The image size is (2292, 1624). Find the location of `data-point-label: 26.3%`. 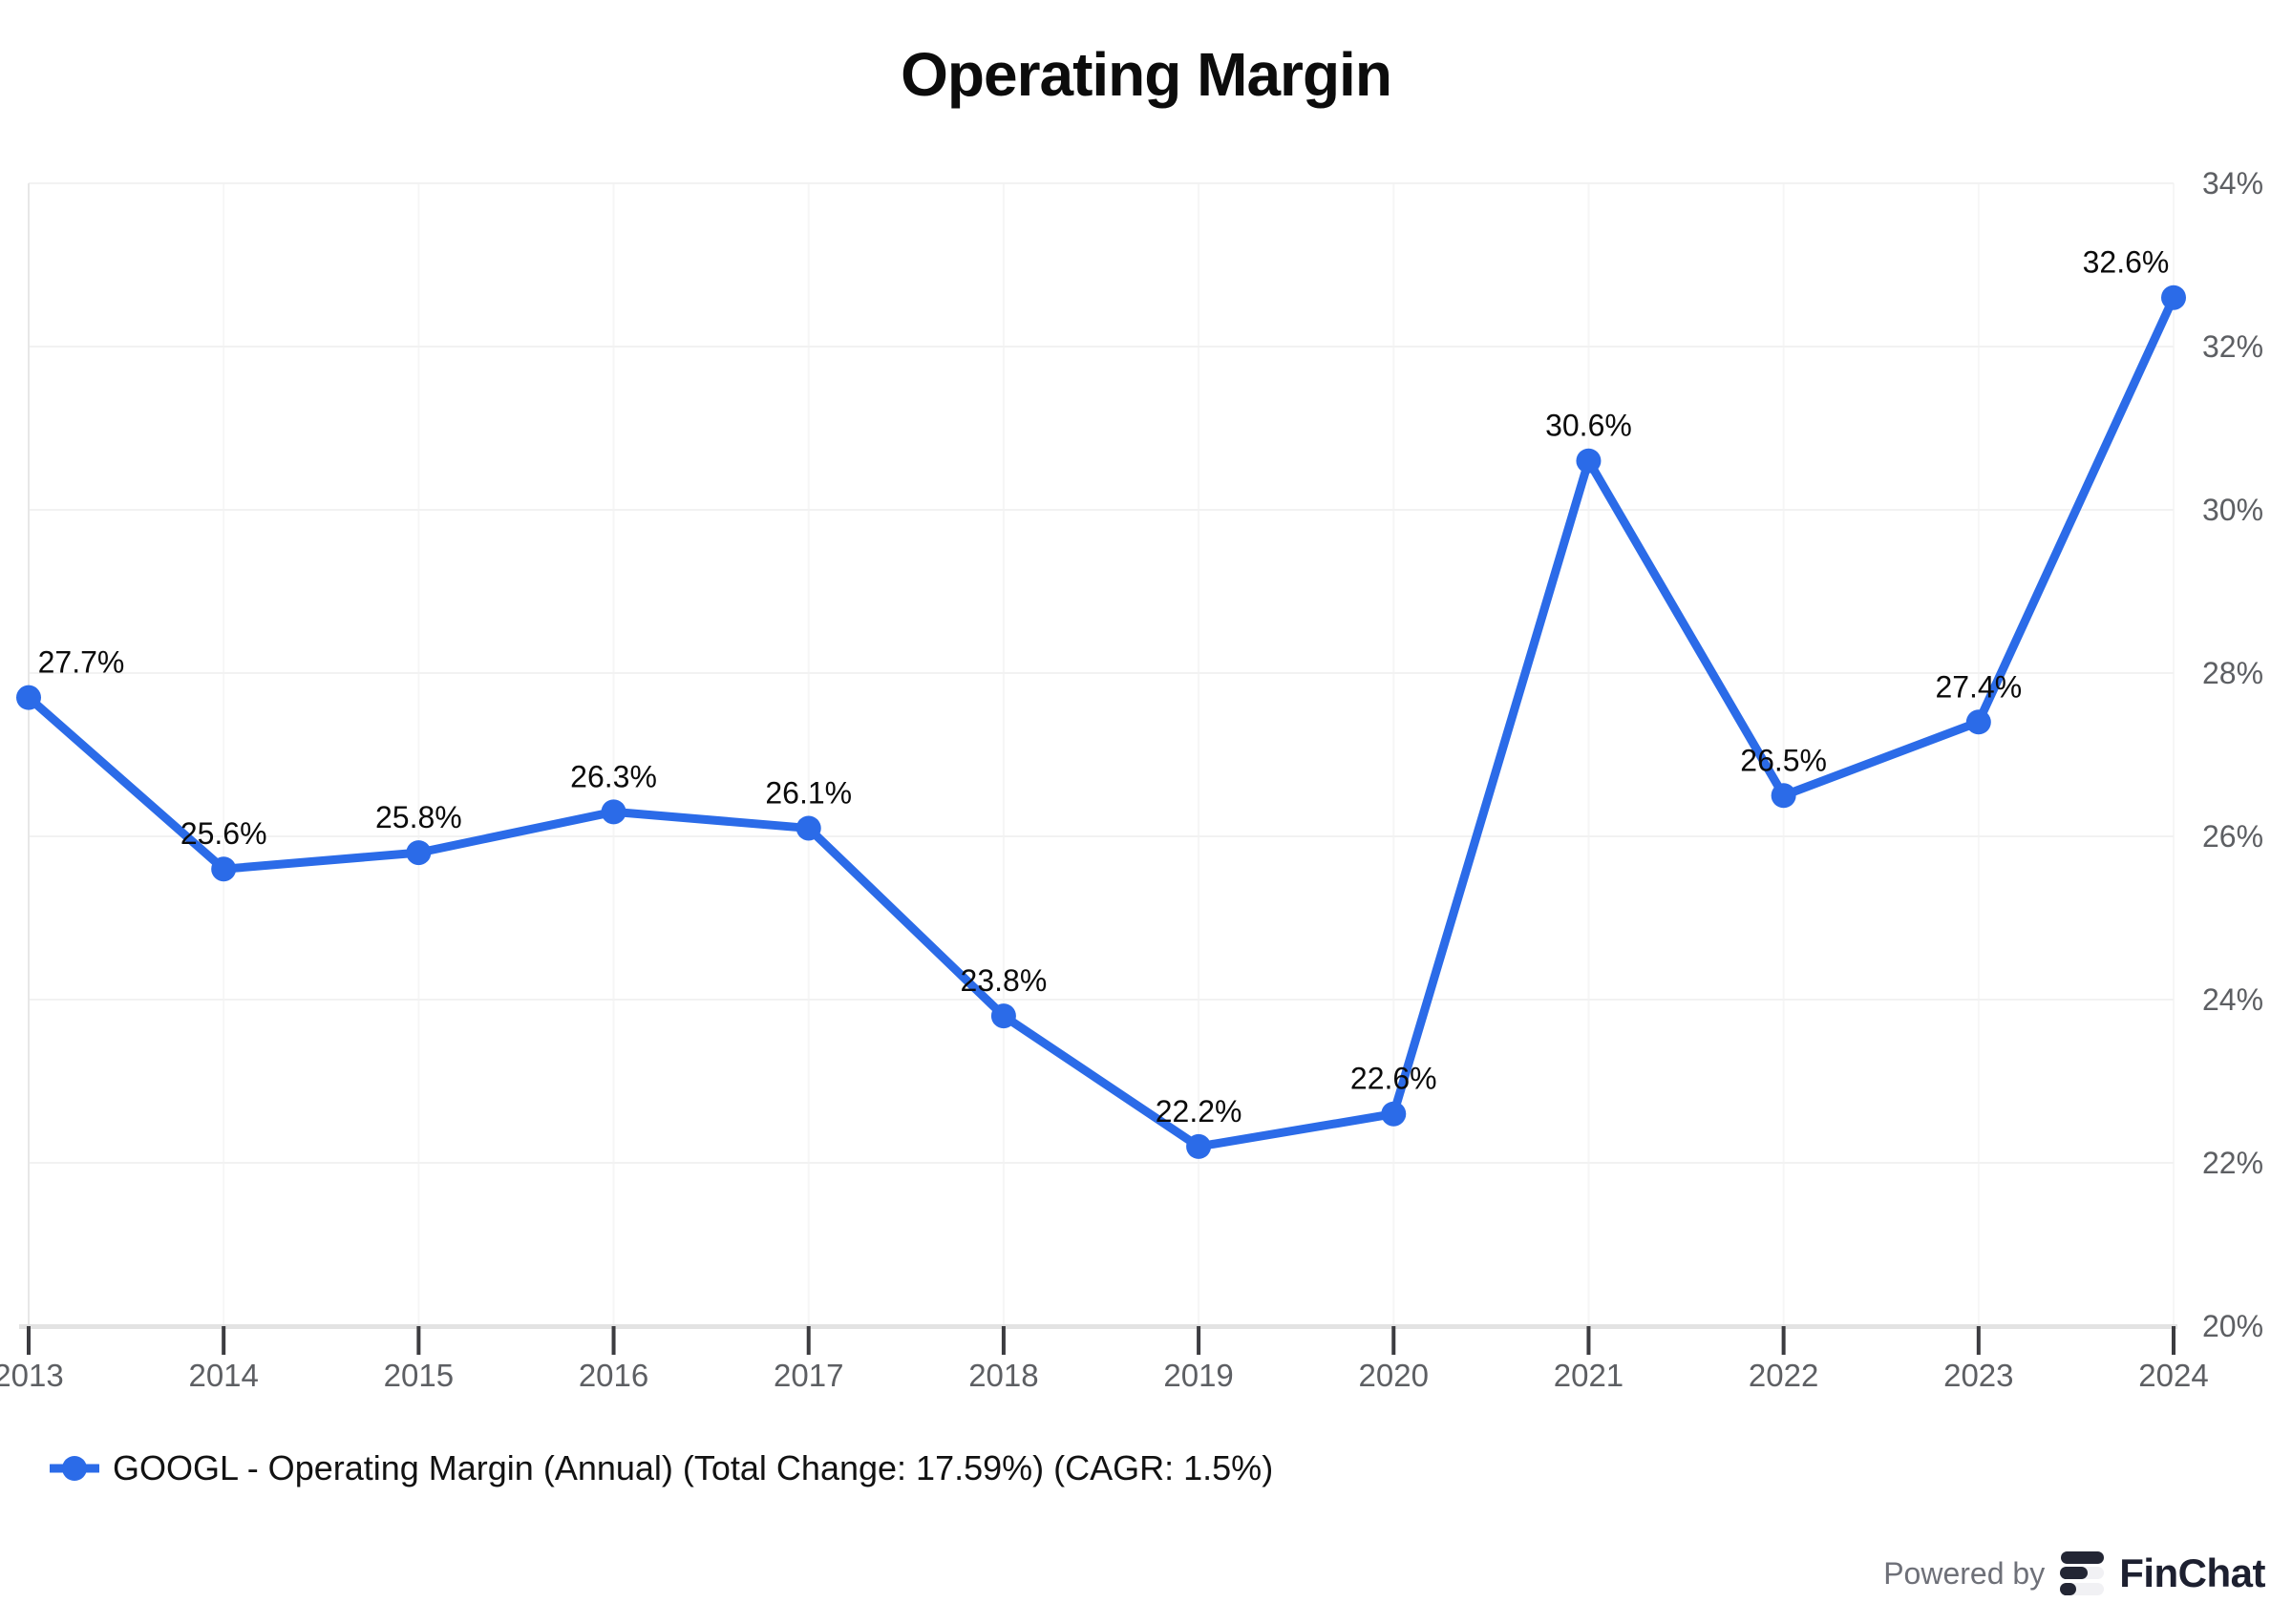

data-point-label: 26.3% is located at coordinates (613, 776).